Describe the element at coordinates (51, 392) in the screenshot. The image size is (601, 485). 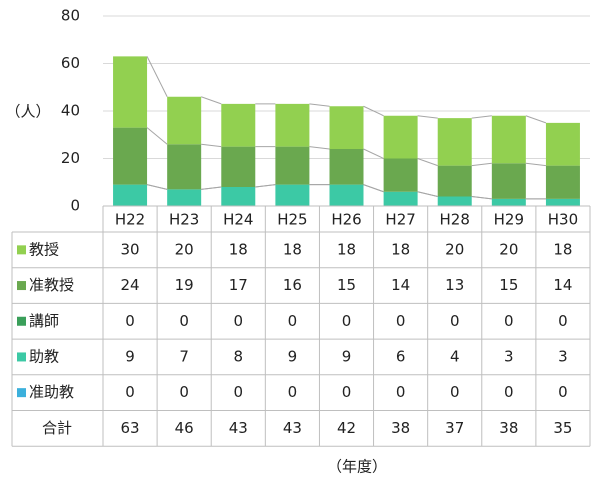
I see `legend-label: 准助教` at that location.